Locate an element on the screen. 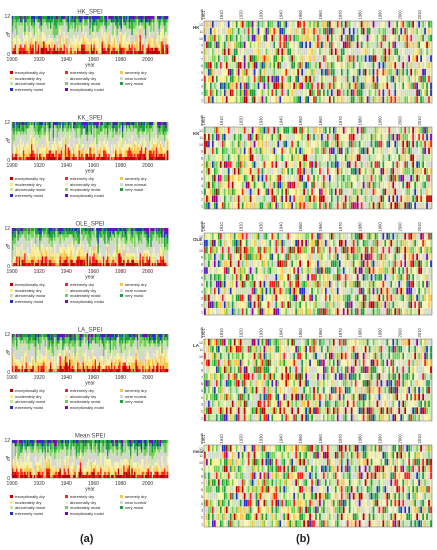 The image size is (437, 550). legend-item: severely dry is located at coordinates (147, 391).